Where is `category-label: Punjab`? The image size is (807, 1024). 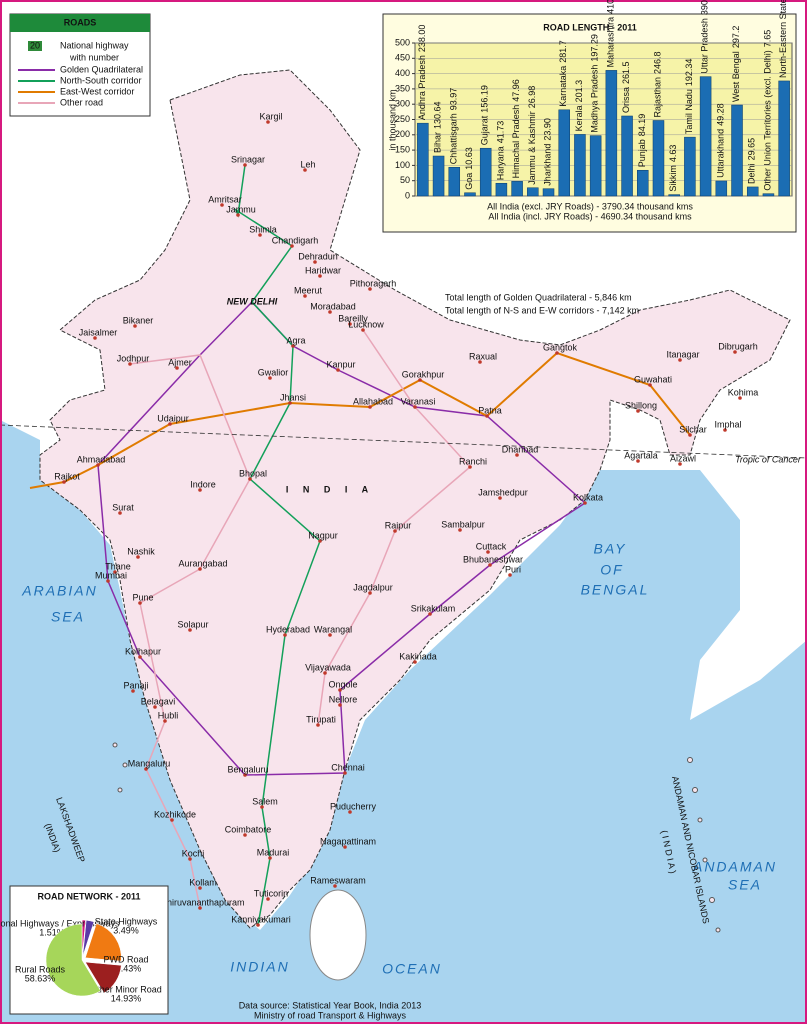
category-label: Punjab is located at coordinates (642, 153).